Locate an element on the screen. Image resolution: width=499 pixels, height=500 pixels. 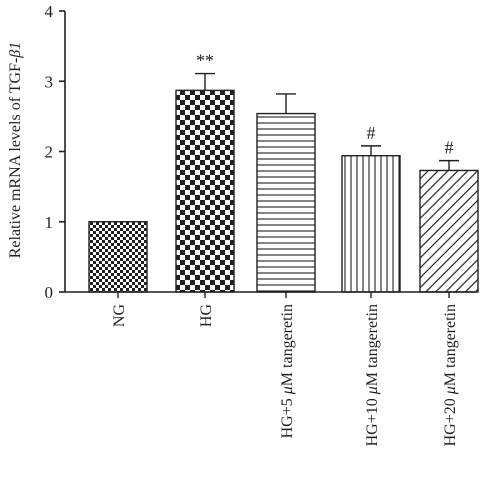
x-tick-label: HG+20 μM tangeretin is located at coordinates (450, 375).